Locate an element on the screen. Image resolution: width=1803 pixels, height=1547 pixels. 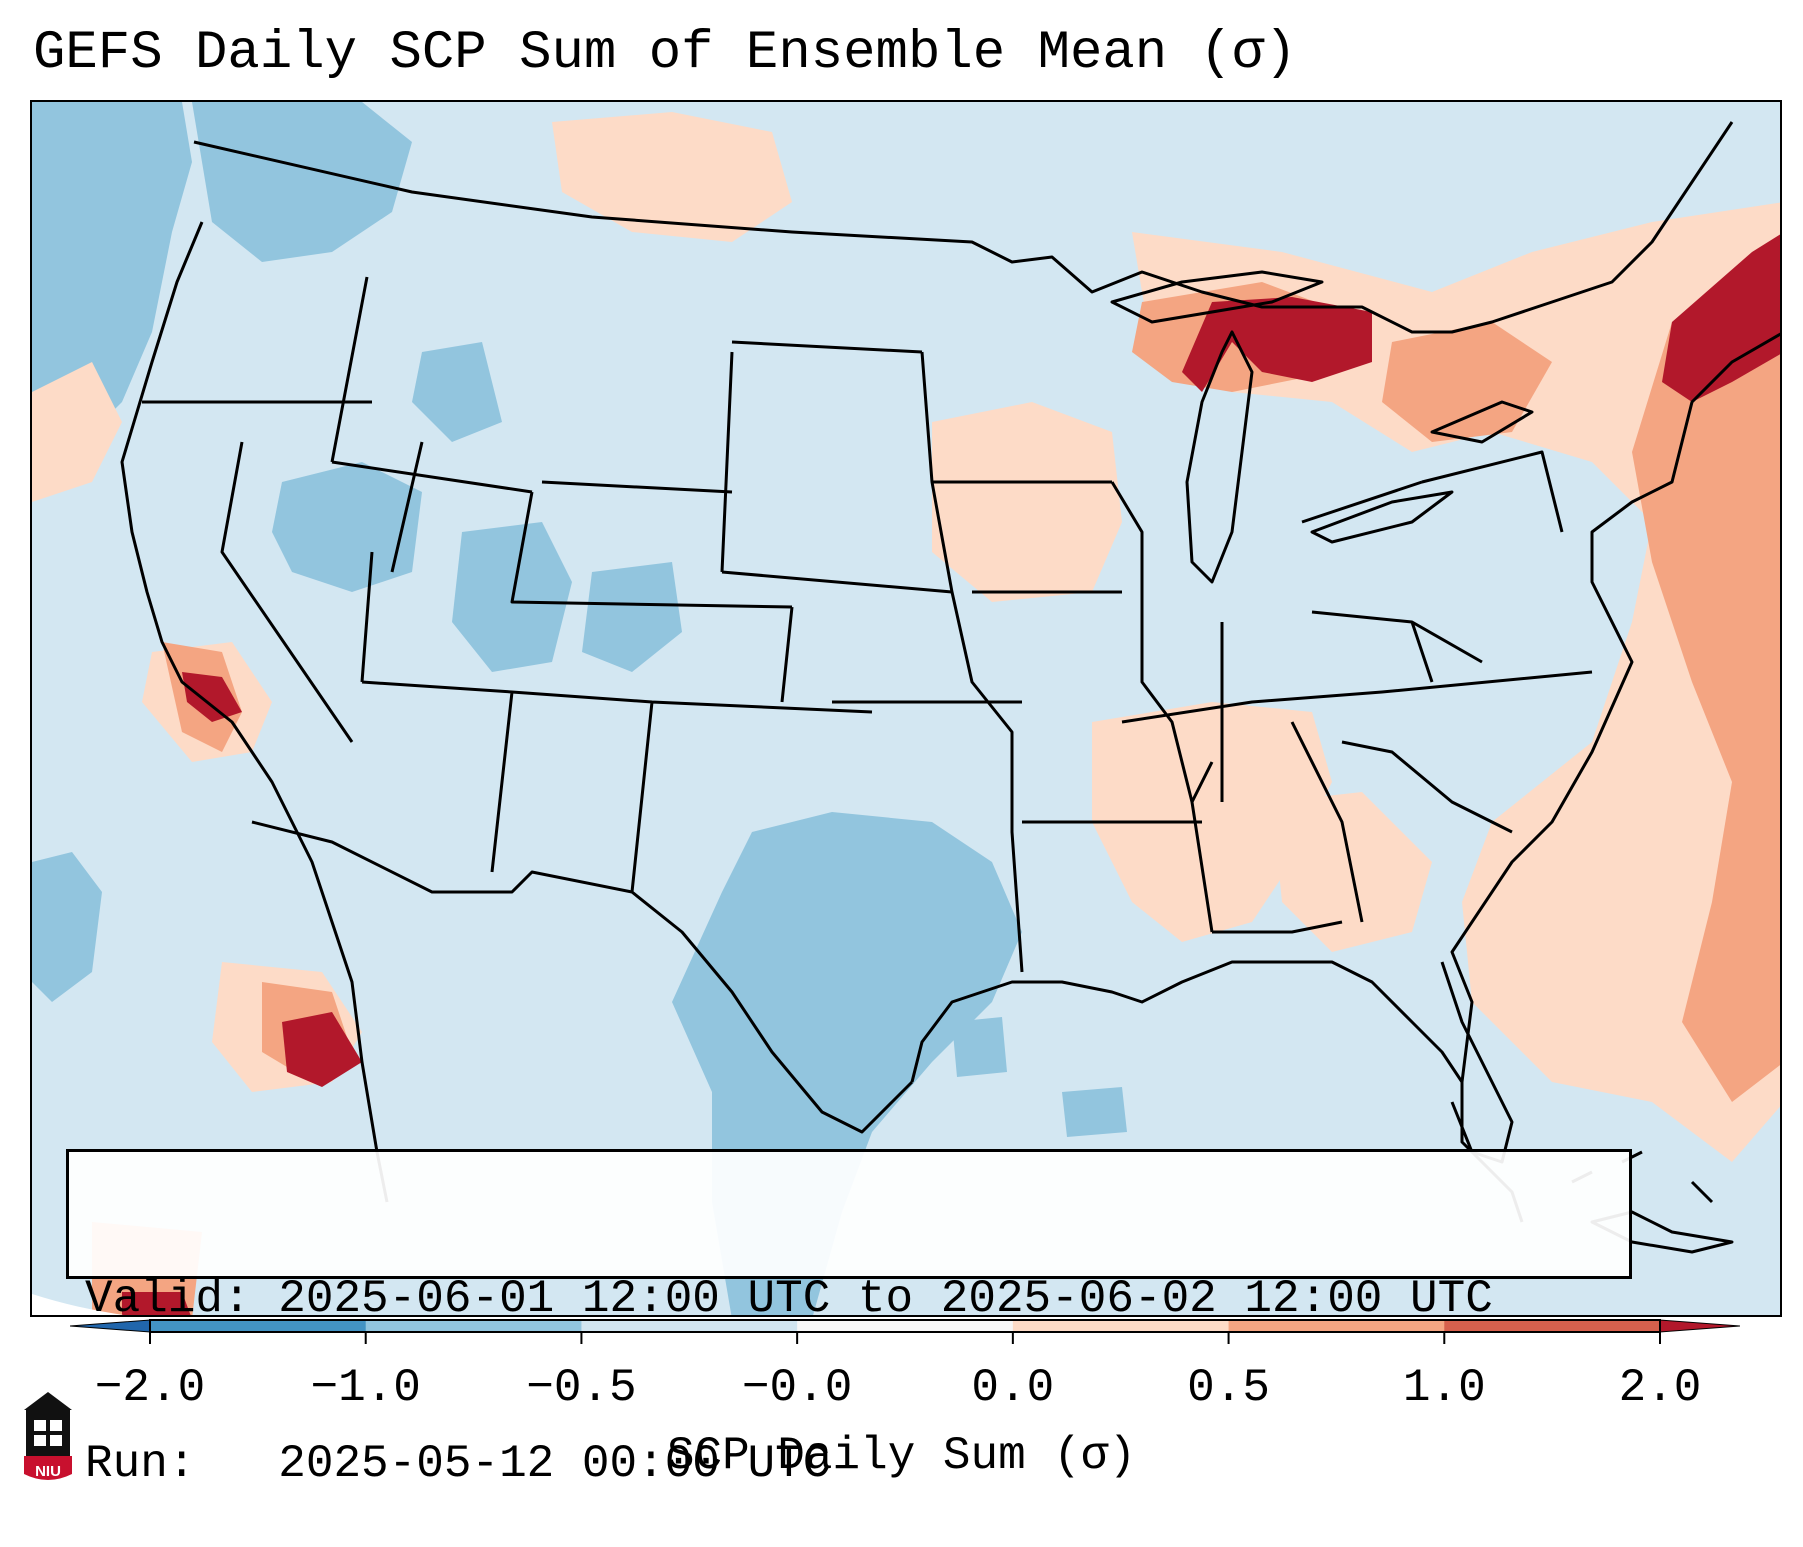
negative-region-idaho is located at coordinates (457, 392).